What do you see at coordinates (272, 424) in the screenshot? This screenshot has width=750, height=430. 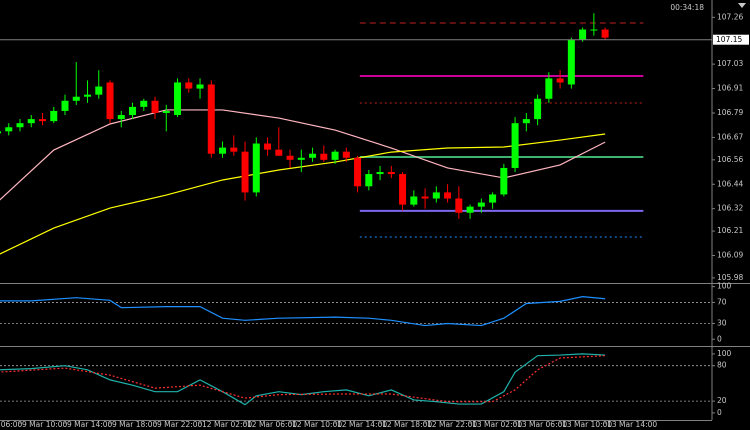 I see `x-tick-label: 12 Mar 06:00` at bounding box center [272, 424].